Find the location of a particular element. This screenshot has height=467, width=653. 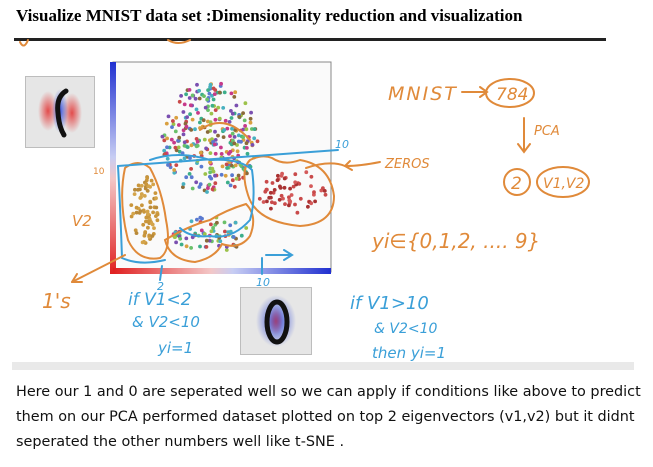

circle-v1v2 is located at coordinates (563, 182).